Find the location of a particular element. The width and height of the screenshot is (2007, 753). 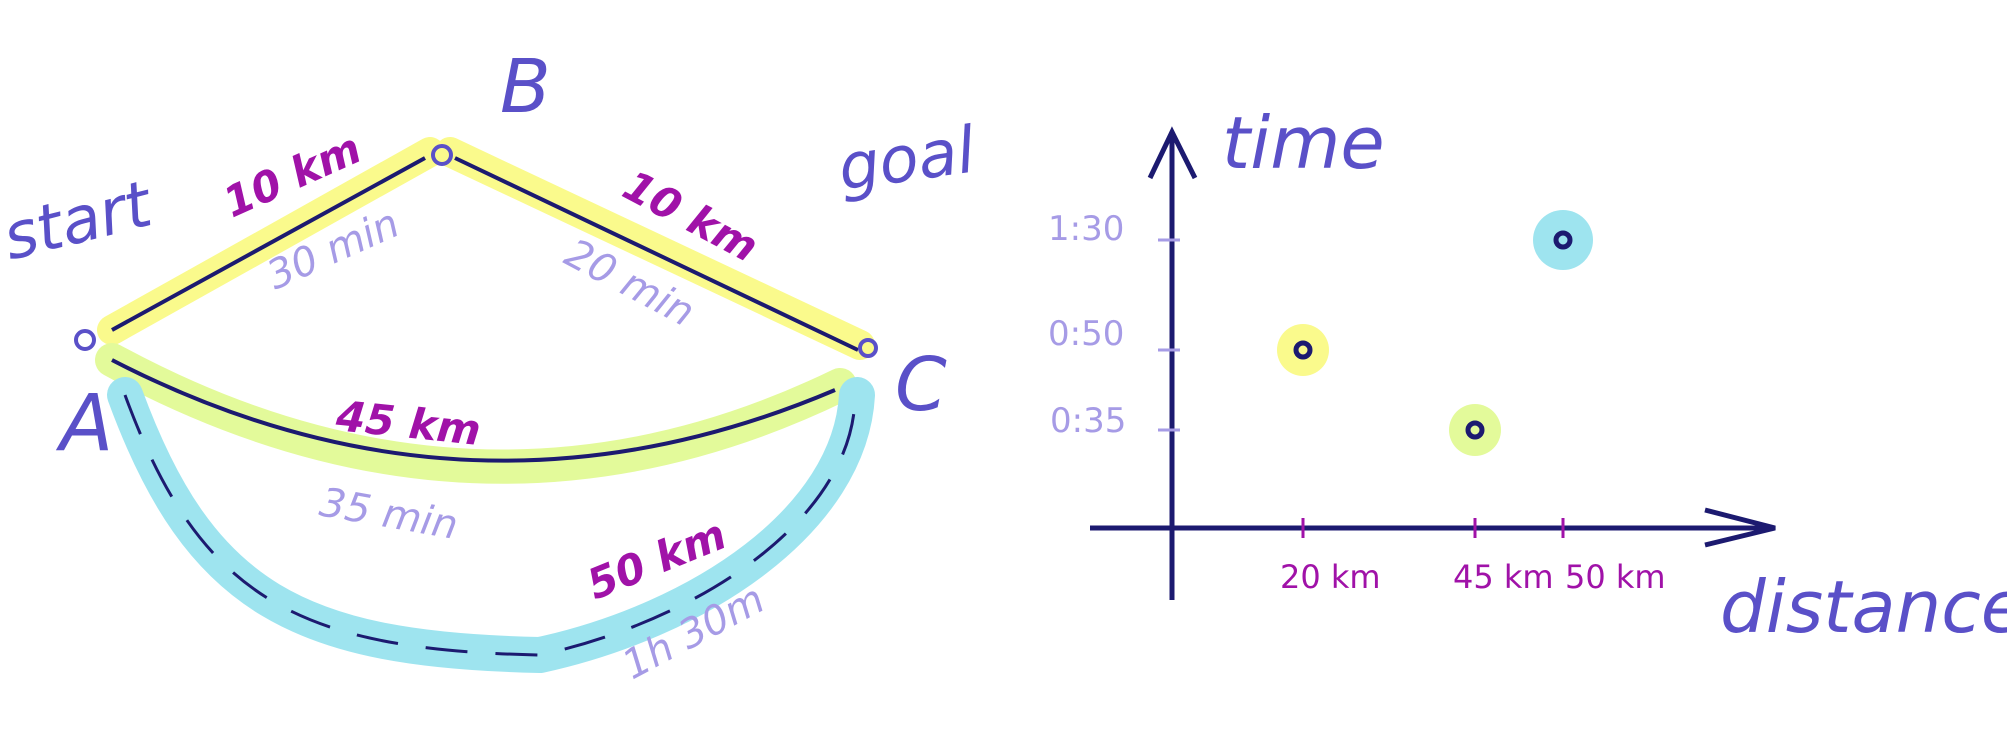

line-bottom-dashed is located at coordinates (490, 525).